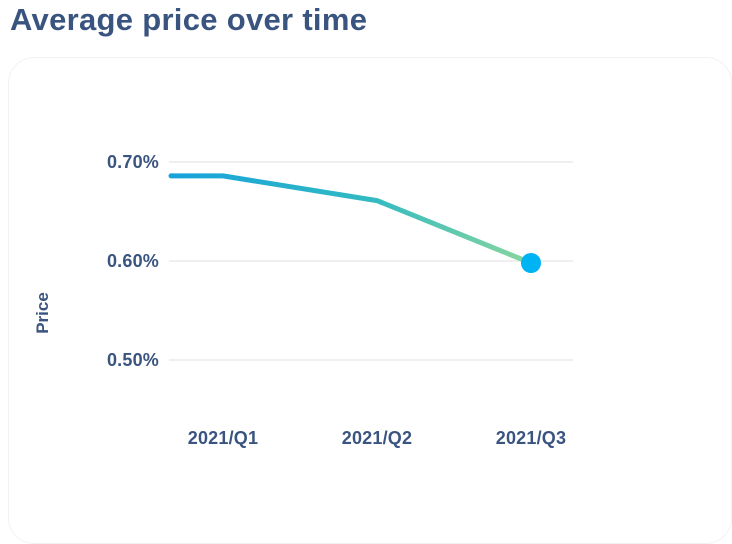 This screenshot has height=544, width=732. I want to click on y-axis-tick-070: 0.70%, so click(132, 162).